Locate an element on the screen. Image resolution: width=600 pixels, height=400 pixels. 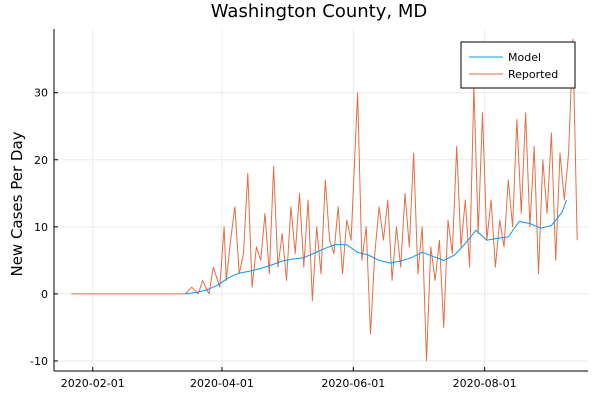
x-tick-label: 2020-04-01 is located at coordinates (222, 383).